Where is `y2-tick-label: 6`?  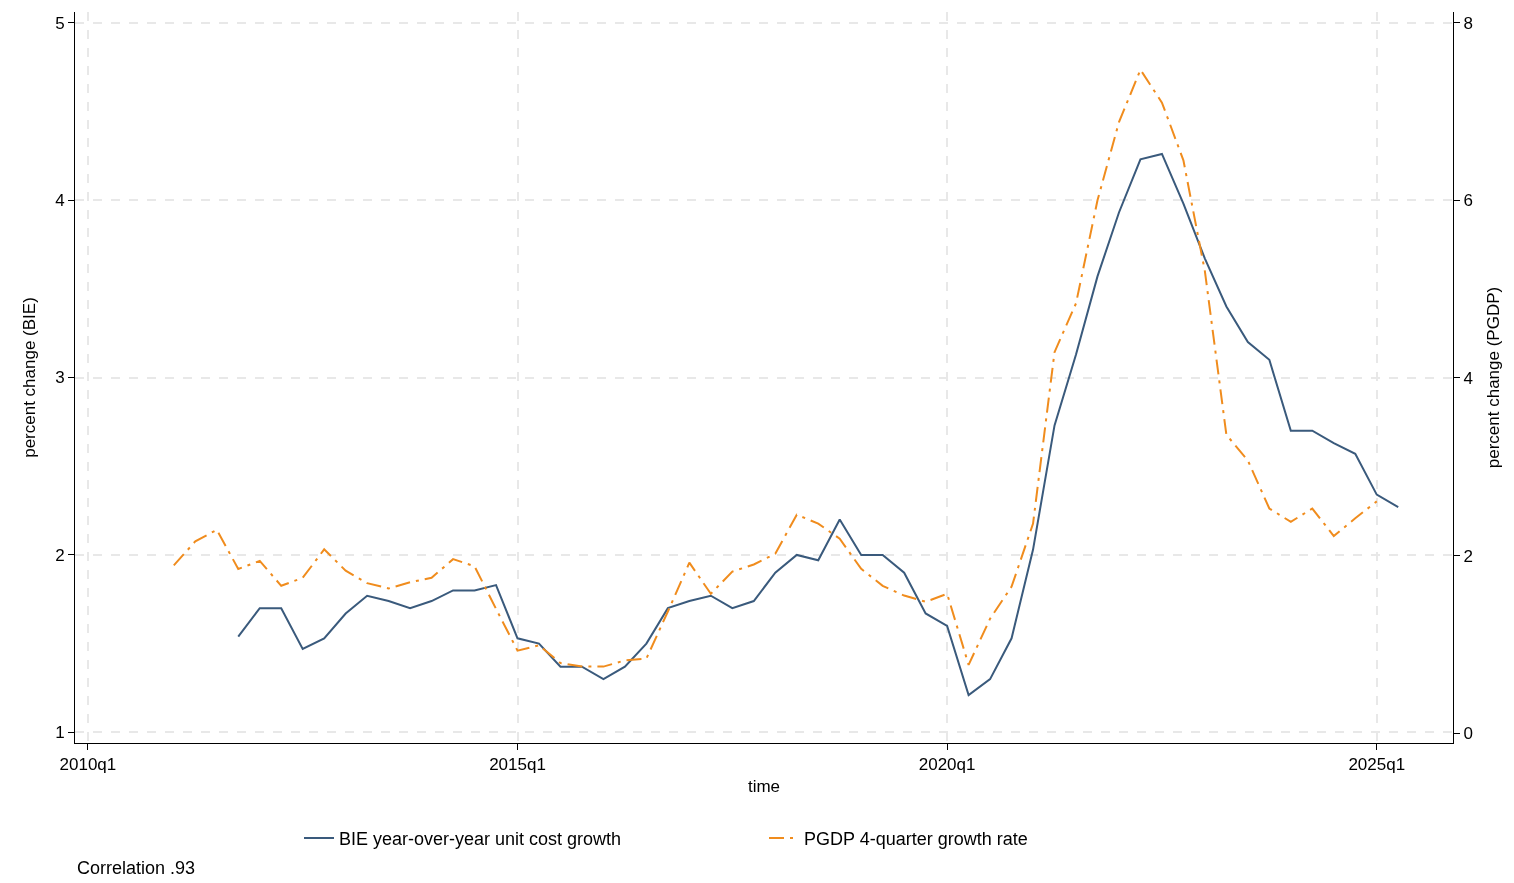
y2-tick-label: 6 is located at coordinates (1468, 201).